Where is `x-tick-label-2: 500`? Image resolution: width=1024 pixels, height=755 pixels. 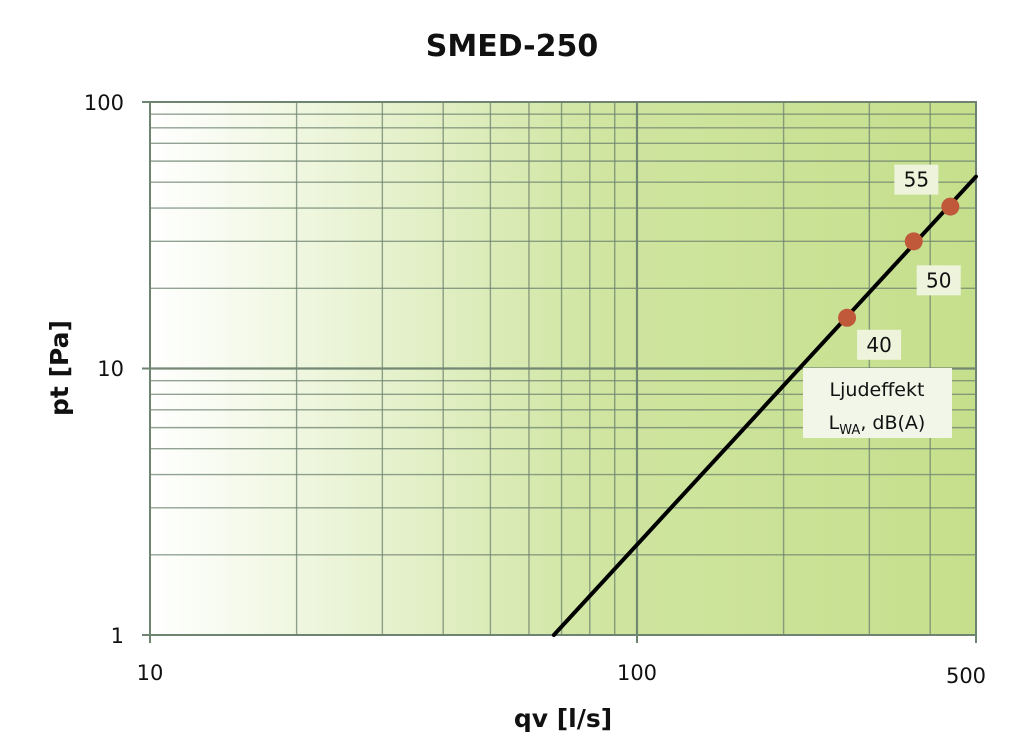
x-tick-label-2: 500 is located at coordinates (966, 676).